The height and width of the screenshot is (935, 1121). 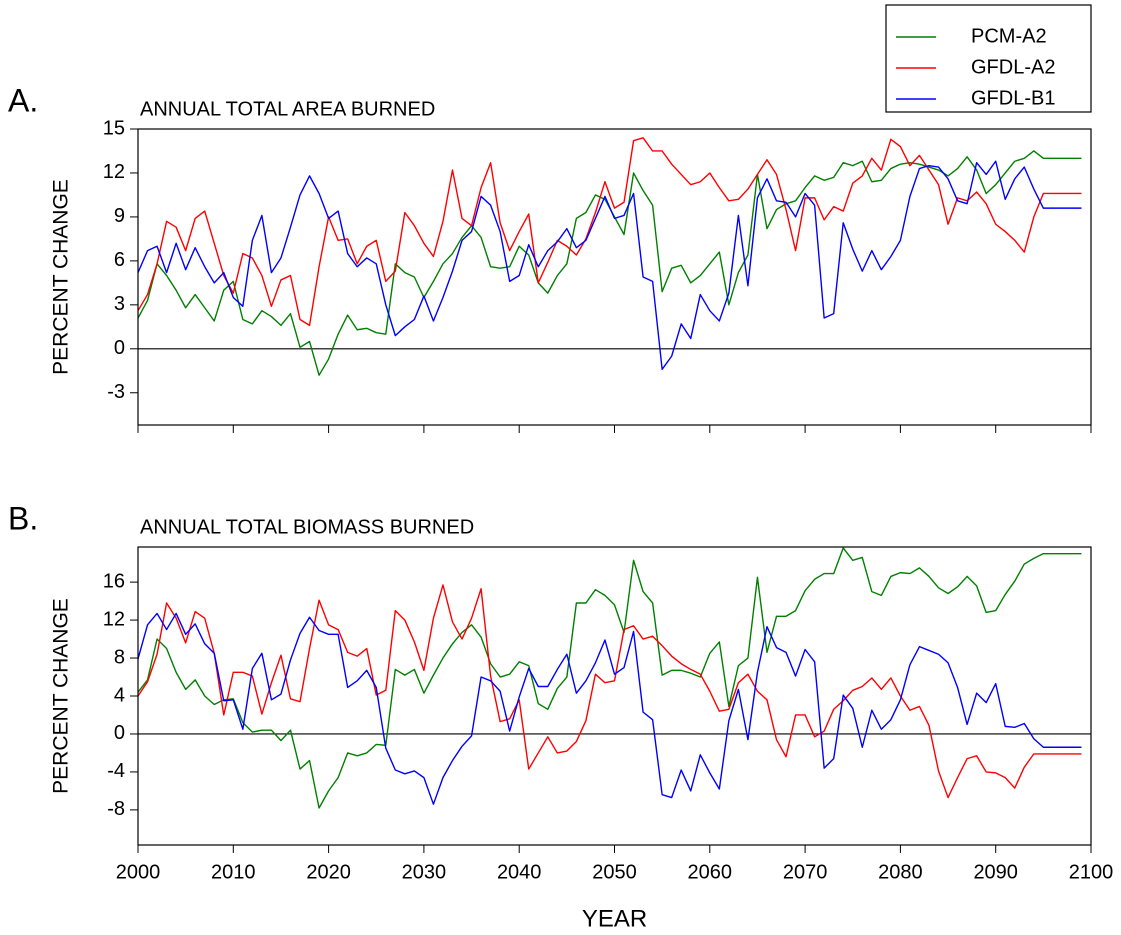 What do you see at coordinates (614, 872) in the screenshot?
I see `x-tick-label: 2050` at bounding box center [614, 872].